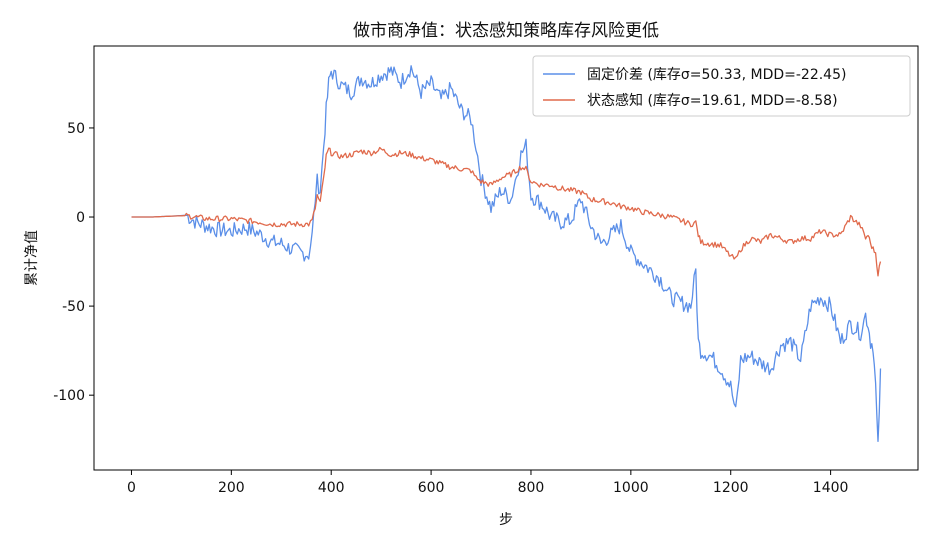 The width and height of the screenshot is (936, 546). I want to click on x-tick-label: 800, so click(531, 488).